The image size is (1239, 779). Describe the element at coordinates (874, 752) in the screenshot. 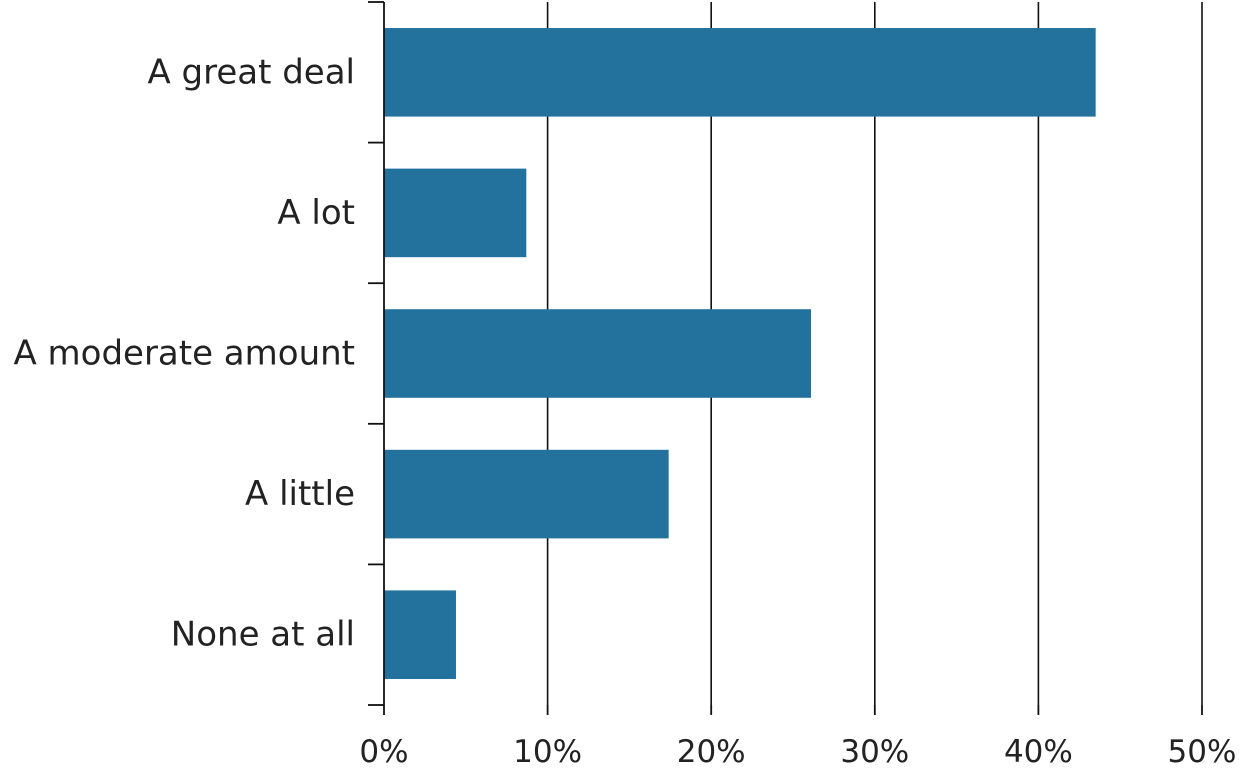

I see `x-tick-label-3: 30%` at that location.